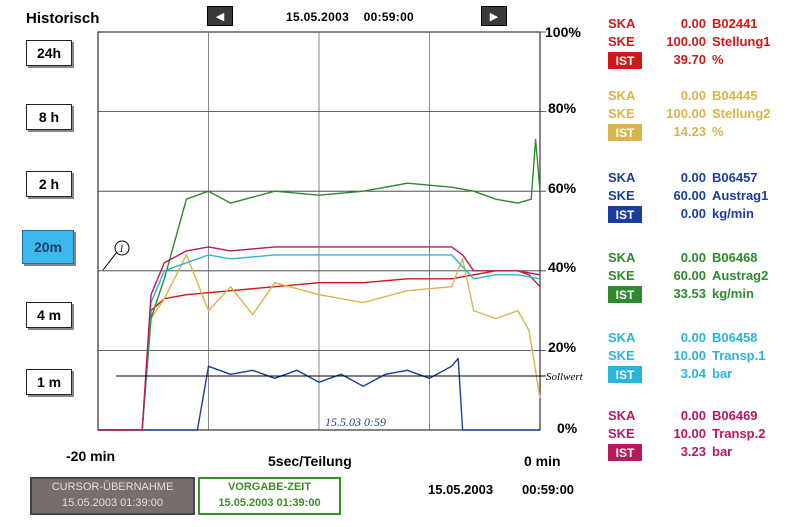 This screenshot has width=800, height=527. I want to click on legend-row-1-1: SKA 0.00 B02441, so click(701, 25).